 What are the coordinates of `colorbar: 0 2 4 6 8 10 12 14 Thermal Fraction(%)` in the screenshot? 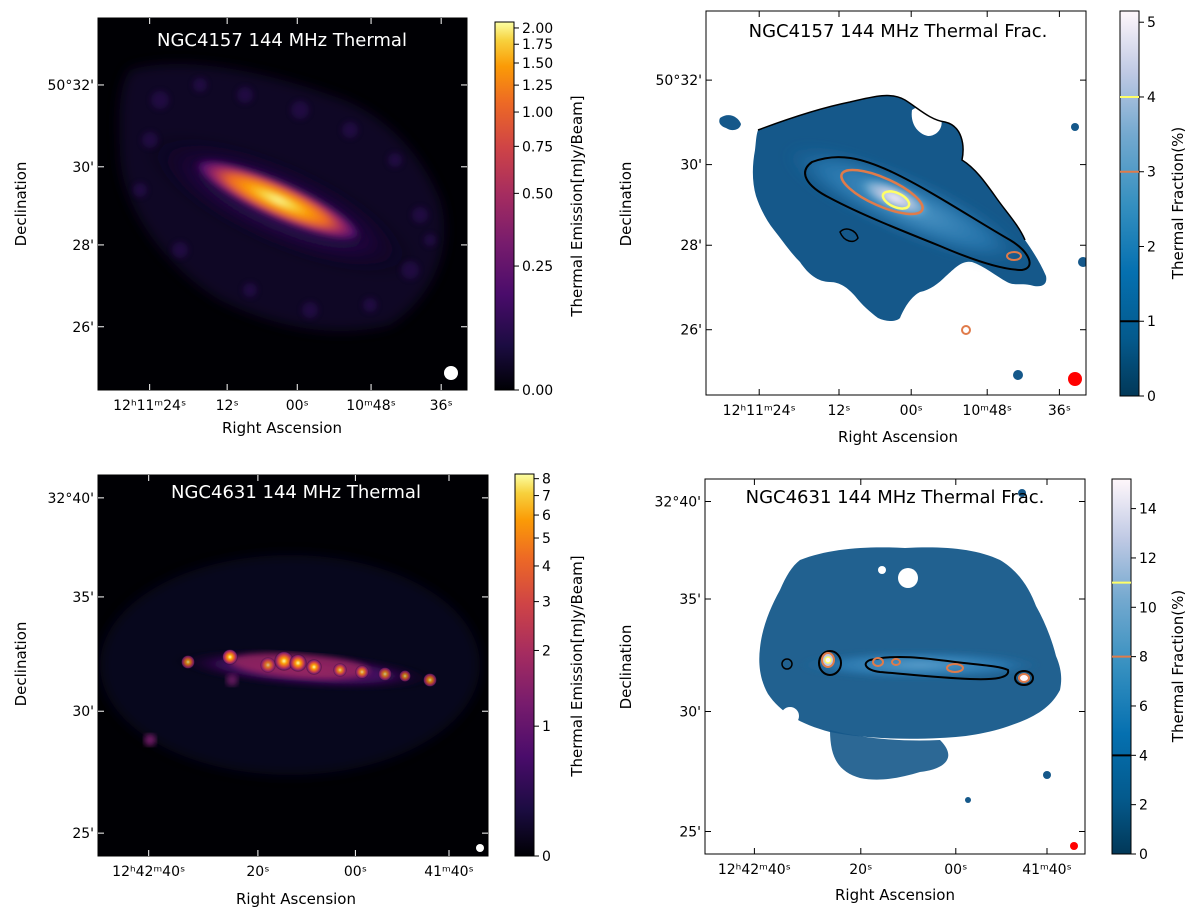 It's located at (1149, 670).